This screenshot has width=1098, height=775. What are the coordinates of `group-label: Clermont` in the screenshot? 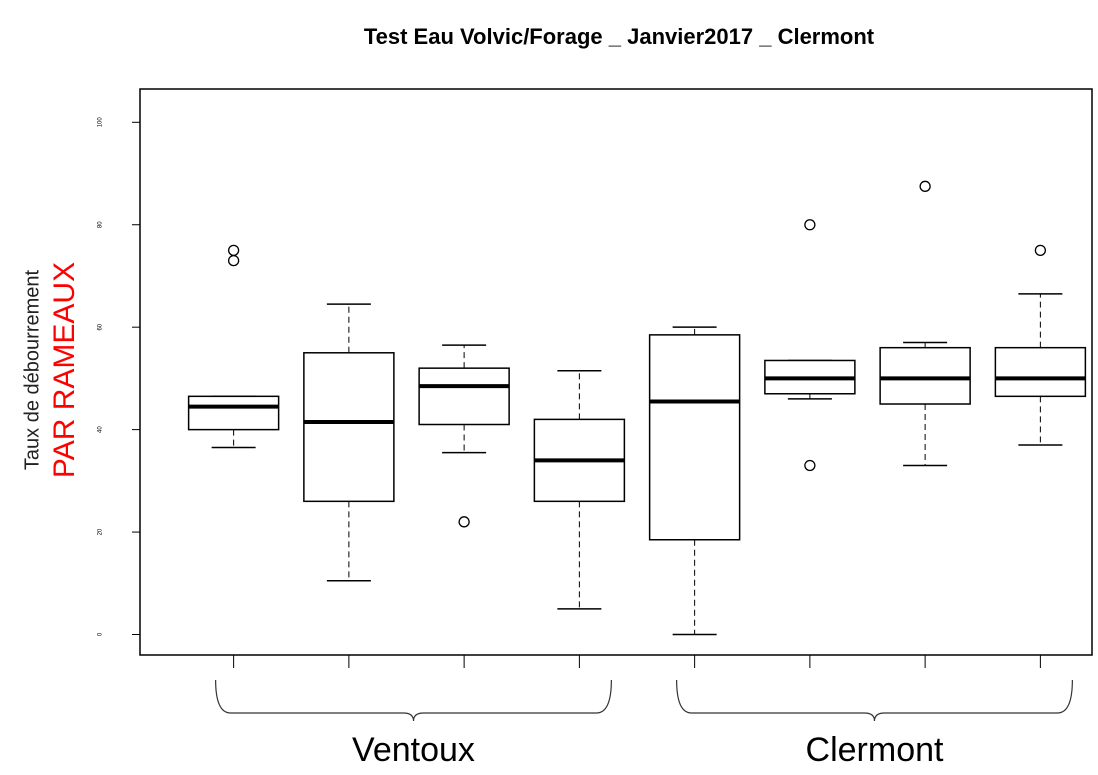 It's located at (875, 750).